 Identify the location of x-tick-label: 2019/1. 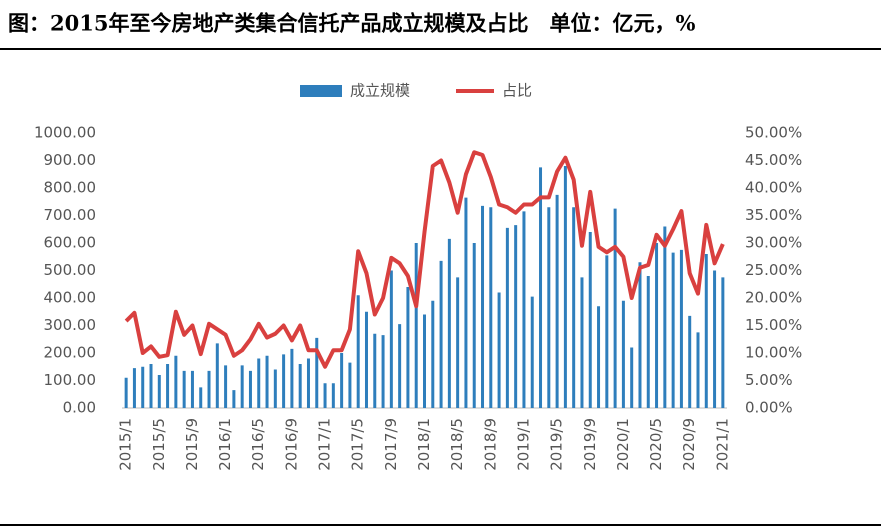
(523, 444).